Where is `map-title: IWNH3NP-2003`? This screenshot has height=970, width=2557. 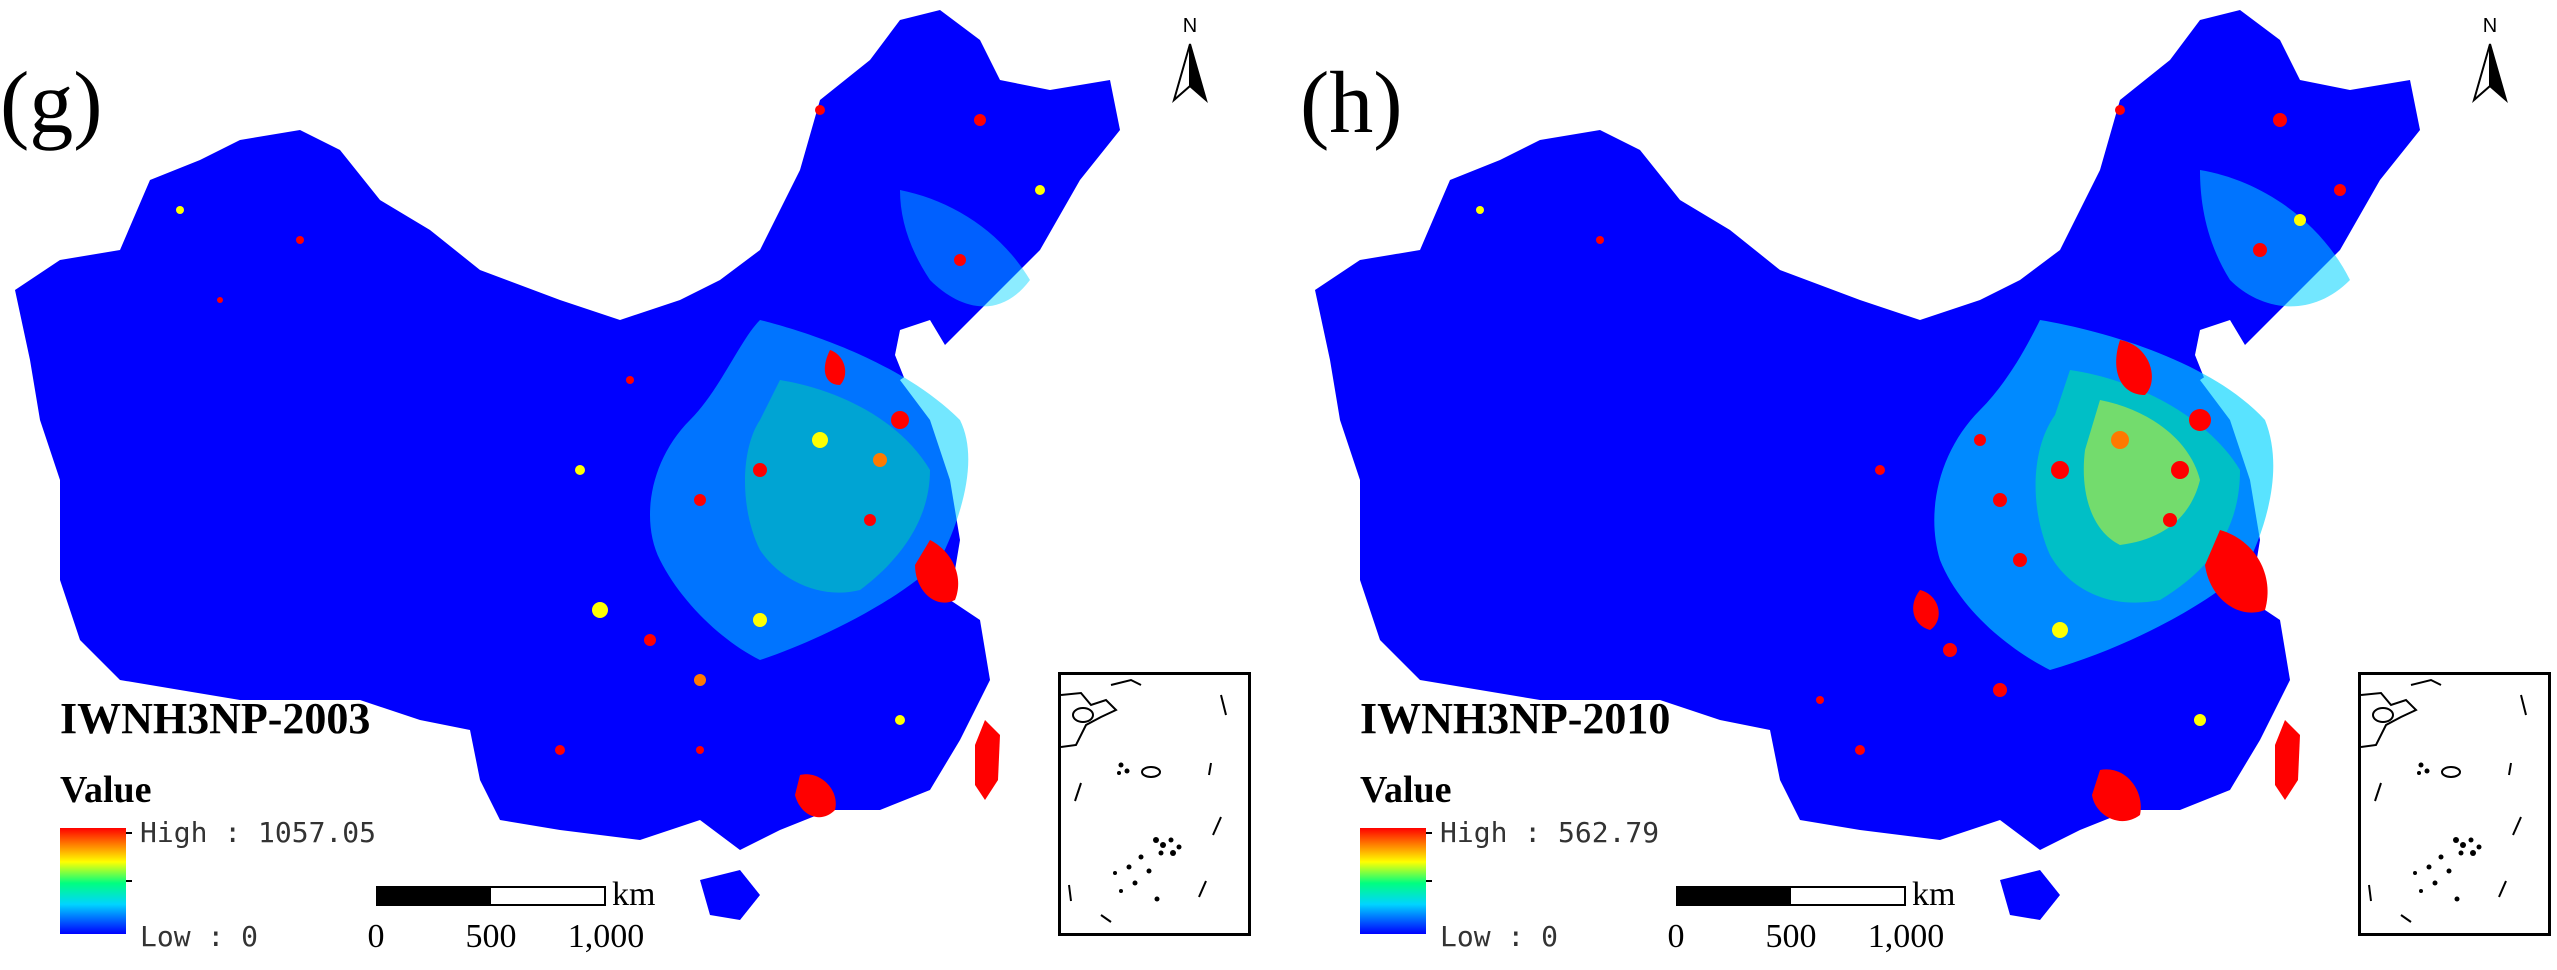
map-title: IWNH3NP-2003 is located at coordinates (215, 718).